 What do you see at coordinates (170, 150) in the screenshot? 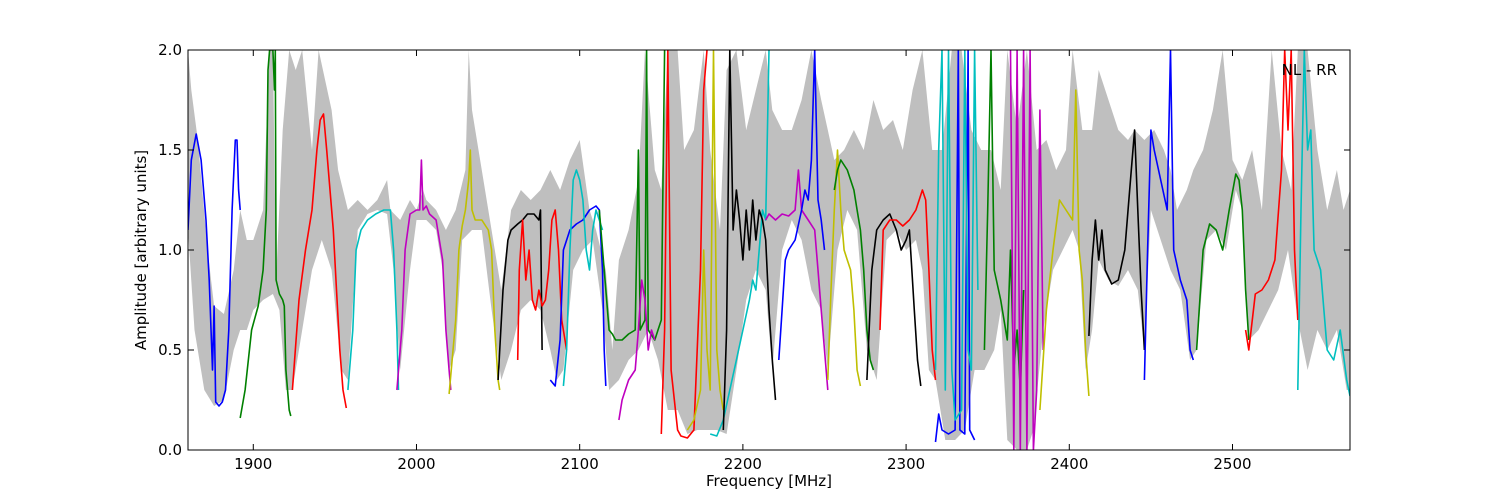
I see `y-tick-label: 1.5` at bounding box center [170, 150].